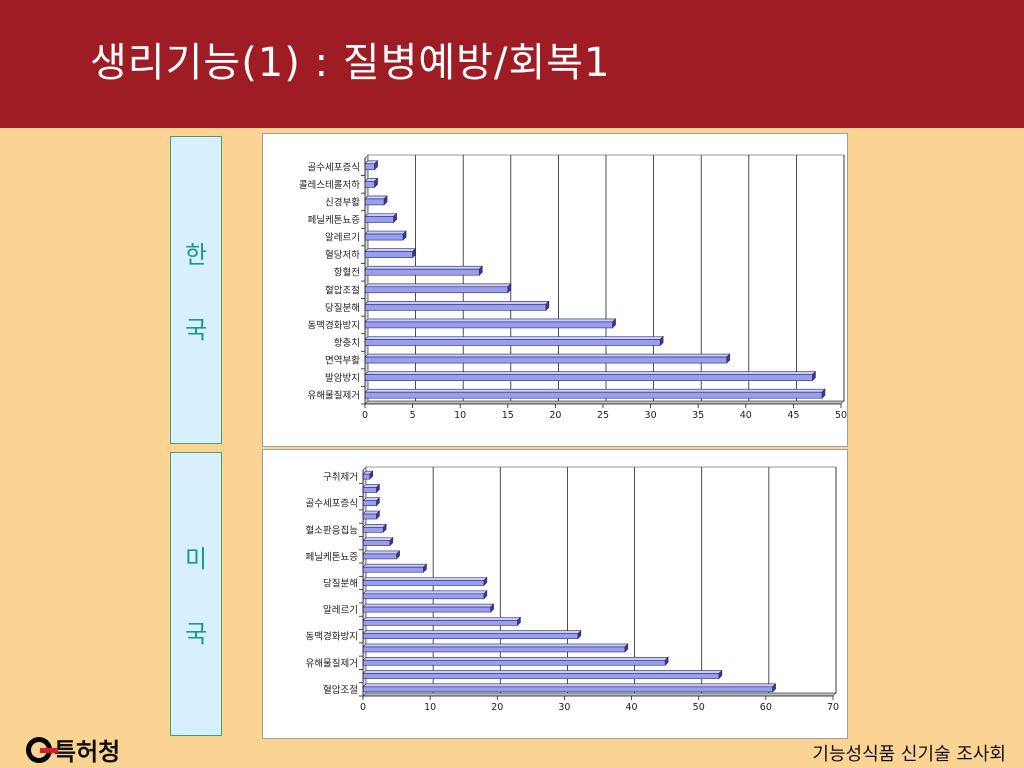 This screenshot has width=1024, height=768. What do you see at coordinates (347, 273) in the screenshot?
I see `category-label: 항혈전` at bounding box center [347, 273].